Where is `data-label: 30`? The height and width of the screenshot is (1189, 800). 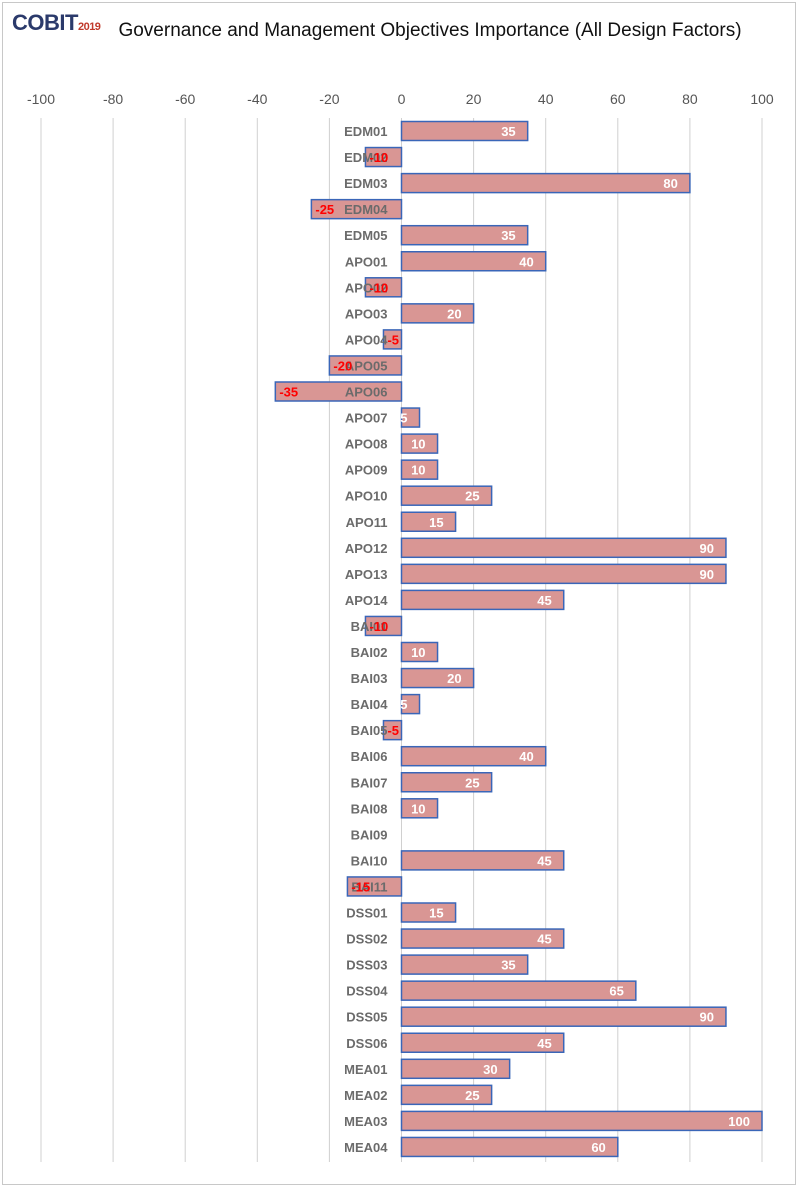 data-label: 30 is located at coordinates (490, 1069).